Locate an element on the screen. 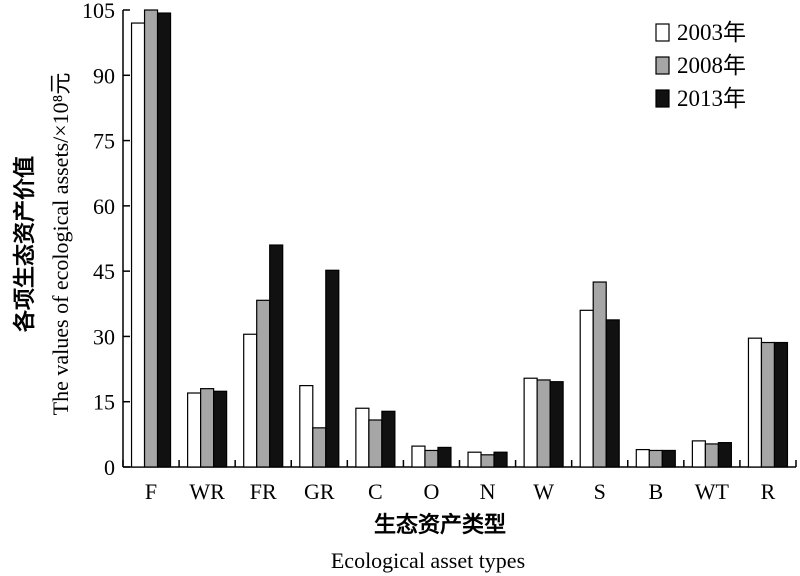 The width and height of the screenshot is (800, 576). bar-S-2008年 is located at coordinates (599, 374).